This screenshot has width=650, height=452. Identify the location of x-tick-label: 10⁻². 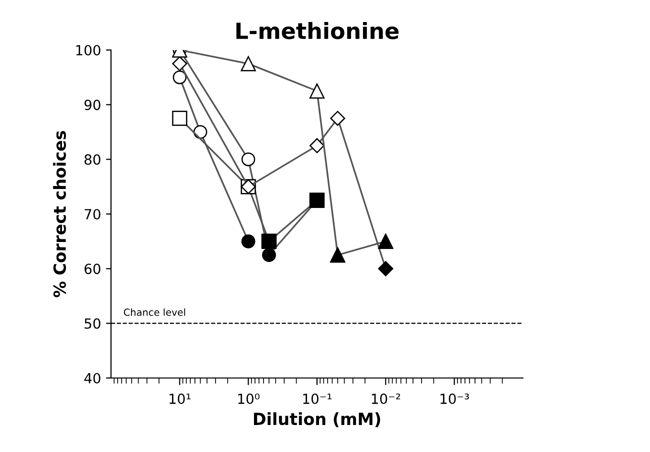
(386, 399).